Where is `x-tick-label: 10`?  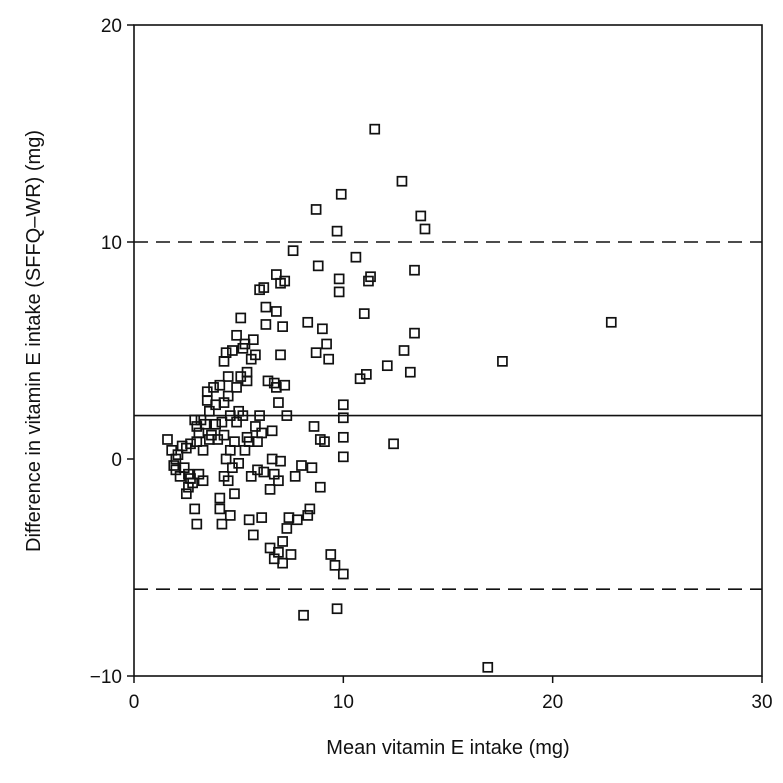 x-tick-label: 10 is located at coordinates (343, 702).